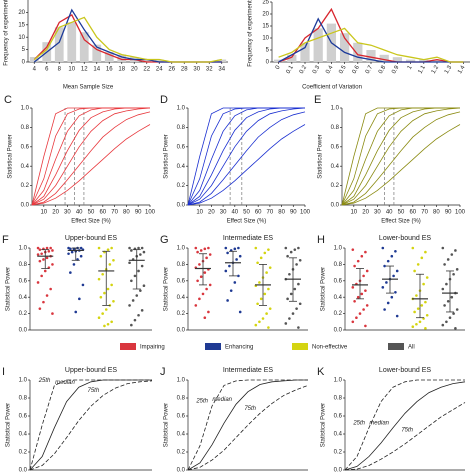 The height and width of the screenshot is (474, 474). I want to click on panel-letter: D, so click(164, 100).